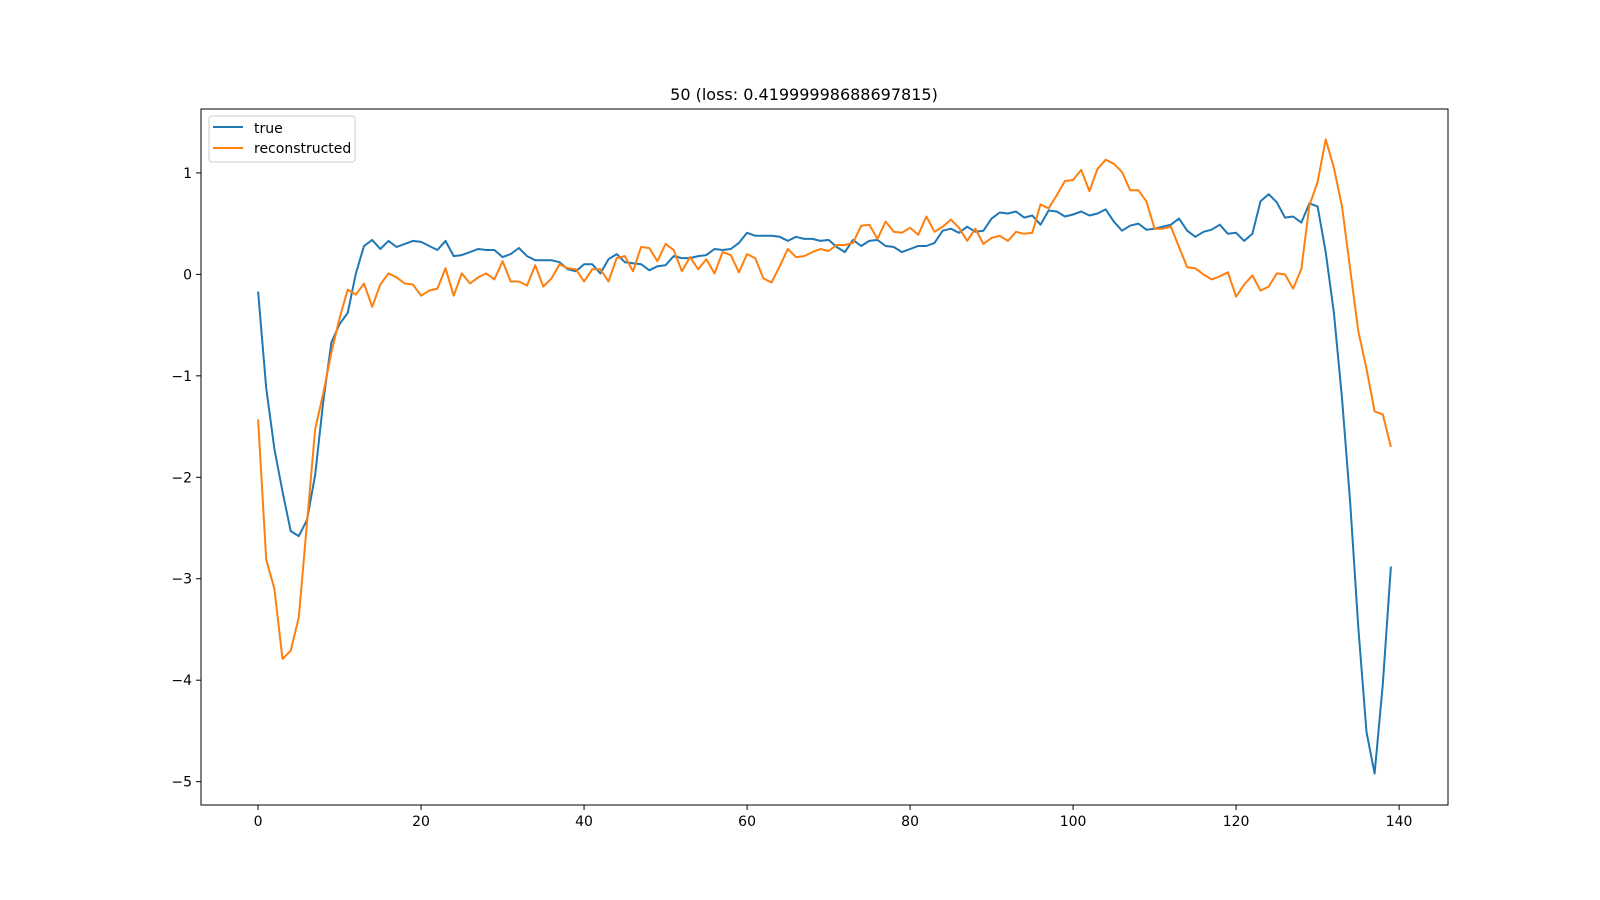 The image size is (1600, 900). I want to click on y-tick-label: 0, so click(187, 275).